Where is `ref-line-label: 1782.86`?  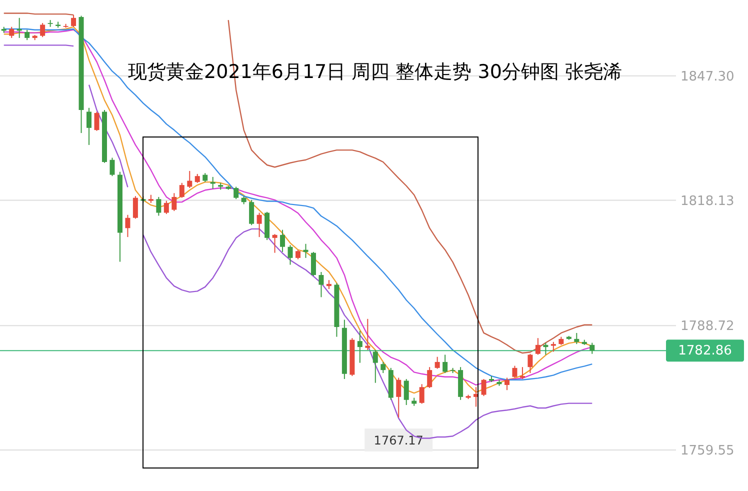
ref-line-label: 1782.86 is located at coordinates (705, 351).